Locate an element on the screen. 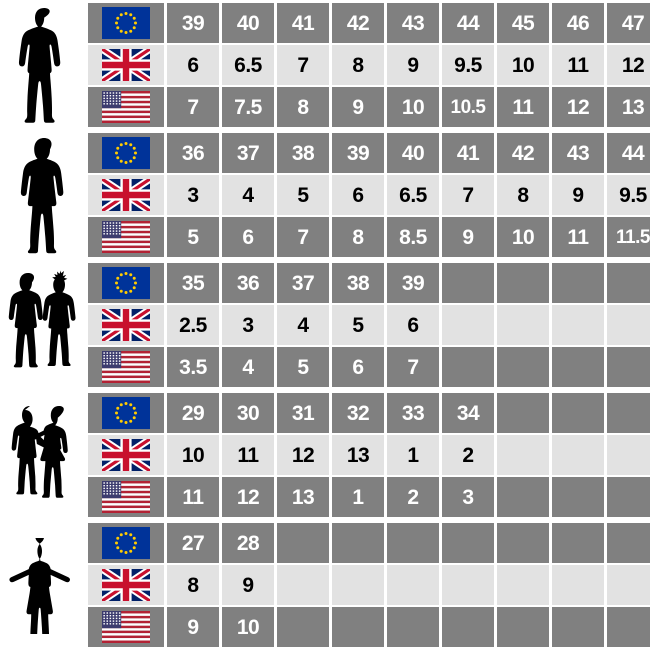 This screenshot has height=650, width=650. size-row-uk: 6 6.5 7 8 9 9.5 10 11 12 is located at coordinates (369, 65).